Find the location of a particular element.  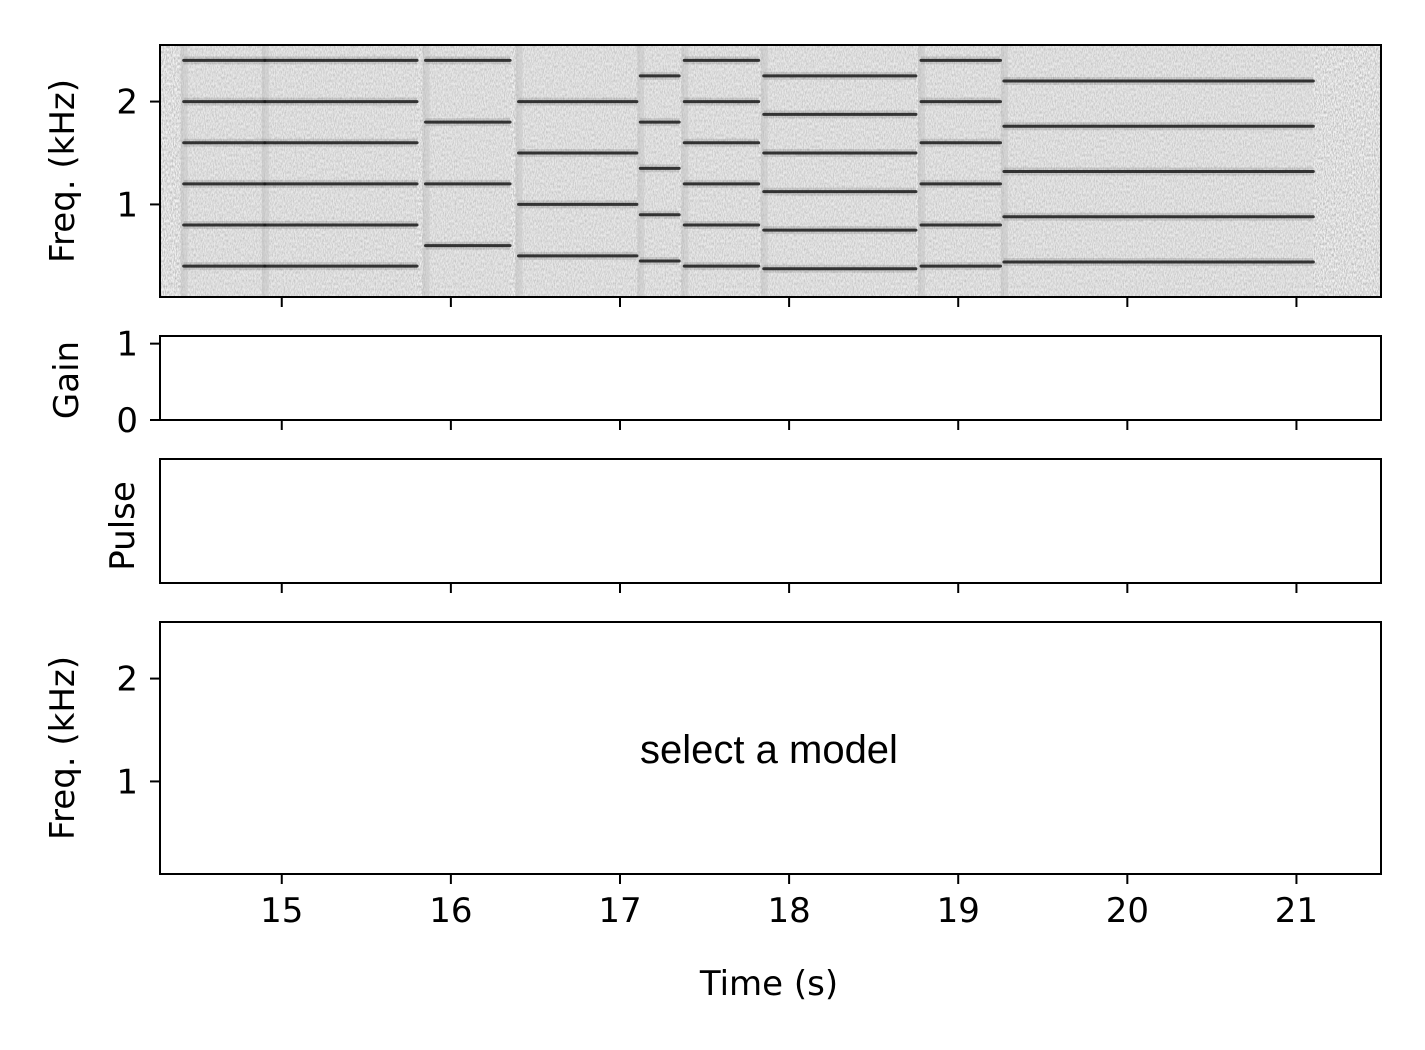

x-tick-label: 19 is located at coordinates (958, 911).